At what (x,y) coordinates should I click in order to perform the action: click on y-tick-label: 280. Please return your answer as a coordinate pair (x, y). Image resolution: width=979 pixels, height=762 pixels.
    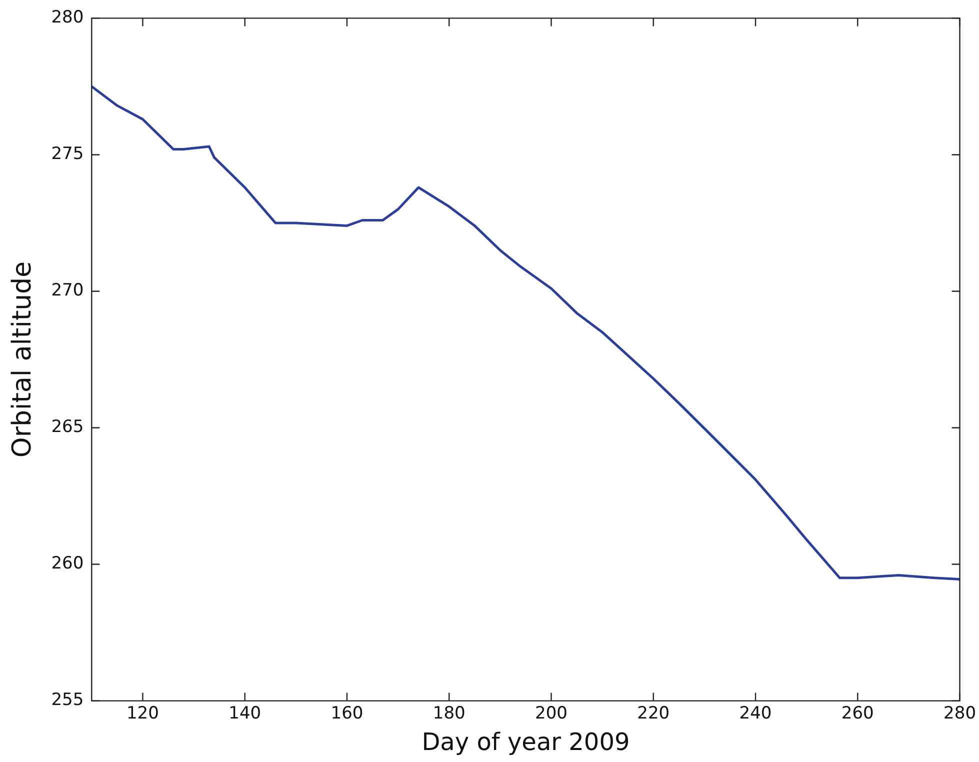
    Looking at the image, I should click on (67, 18).